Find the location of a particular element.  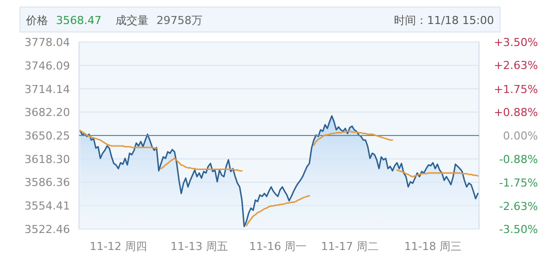

x-tick-label: 11-12 周四 is located at coordinates (119, 246).